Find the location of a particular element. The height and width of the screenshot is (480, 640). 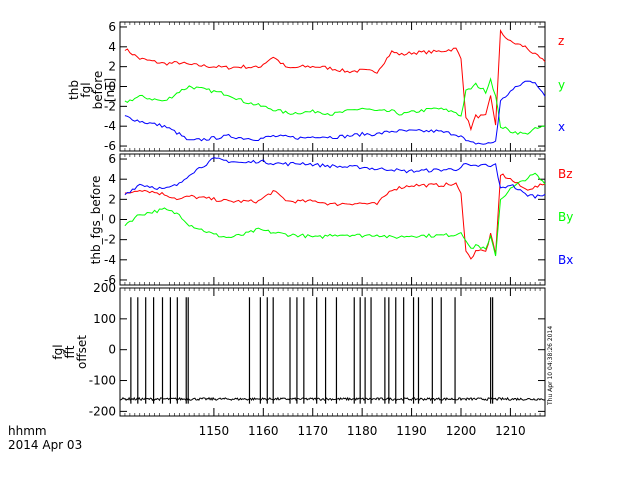

xtick-label: 1150 is located at coordinates (214, 431).